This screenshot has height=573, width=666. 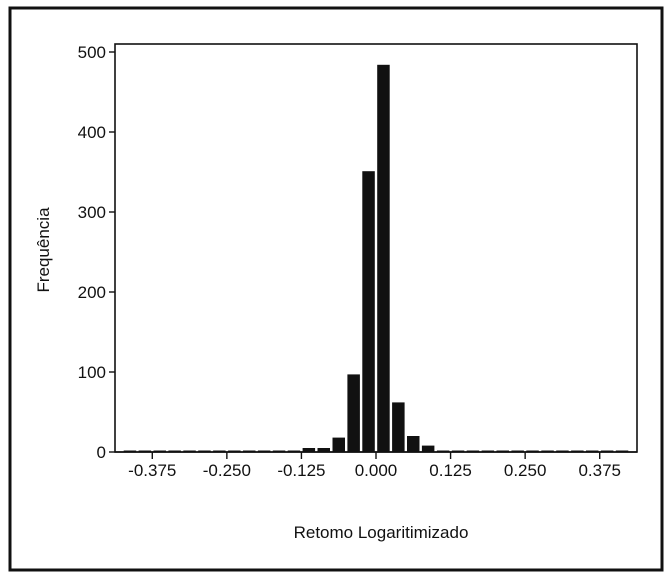 What do you see at coordinates (92, 372) in the screenshot?
I see `y-tick-label: 100` at bounding box center [92, 372].